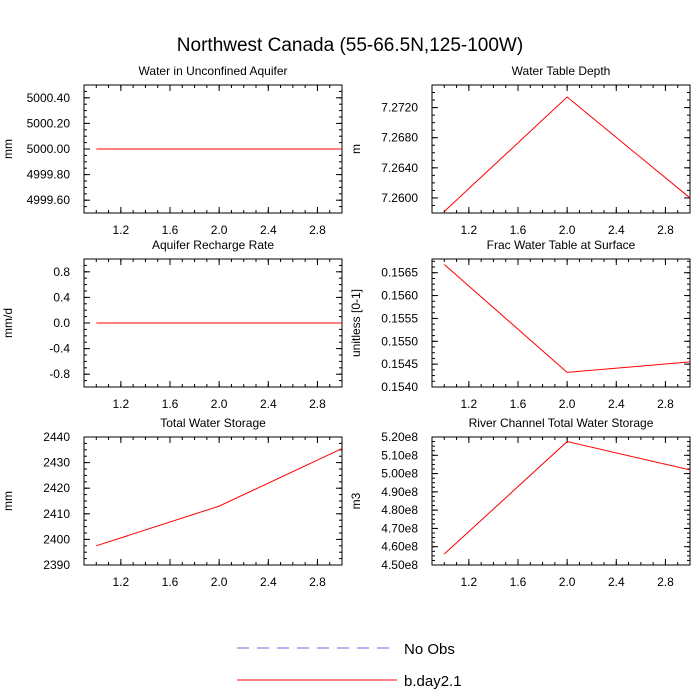 The height and width of the screenshot is (700, 700). Describe the element at coordinates (349, 665) in the screenshot. I see `legend: No Obs b.day2.1` at that location.